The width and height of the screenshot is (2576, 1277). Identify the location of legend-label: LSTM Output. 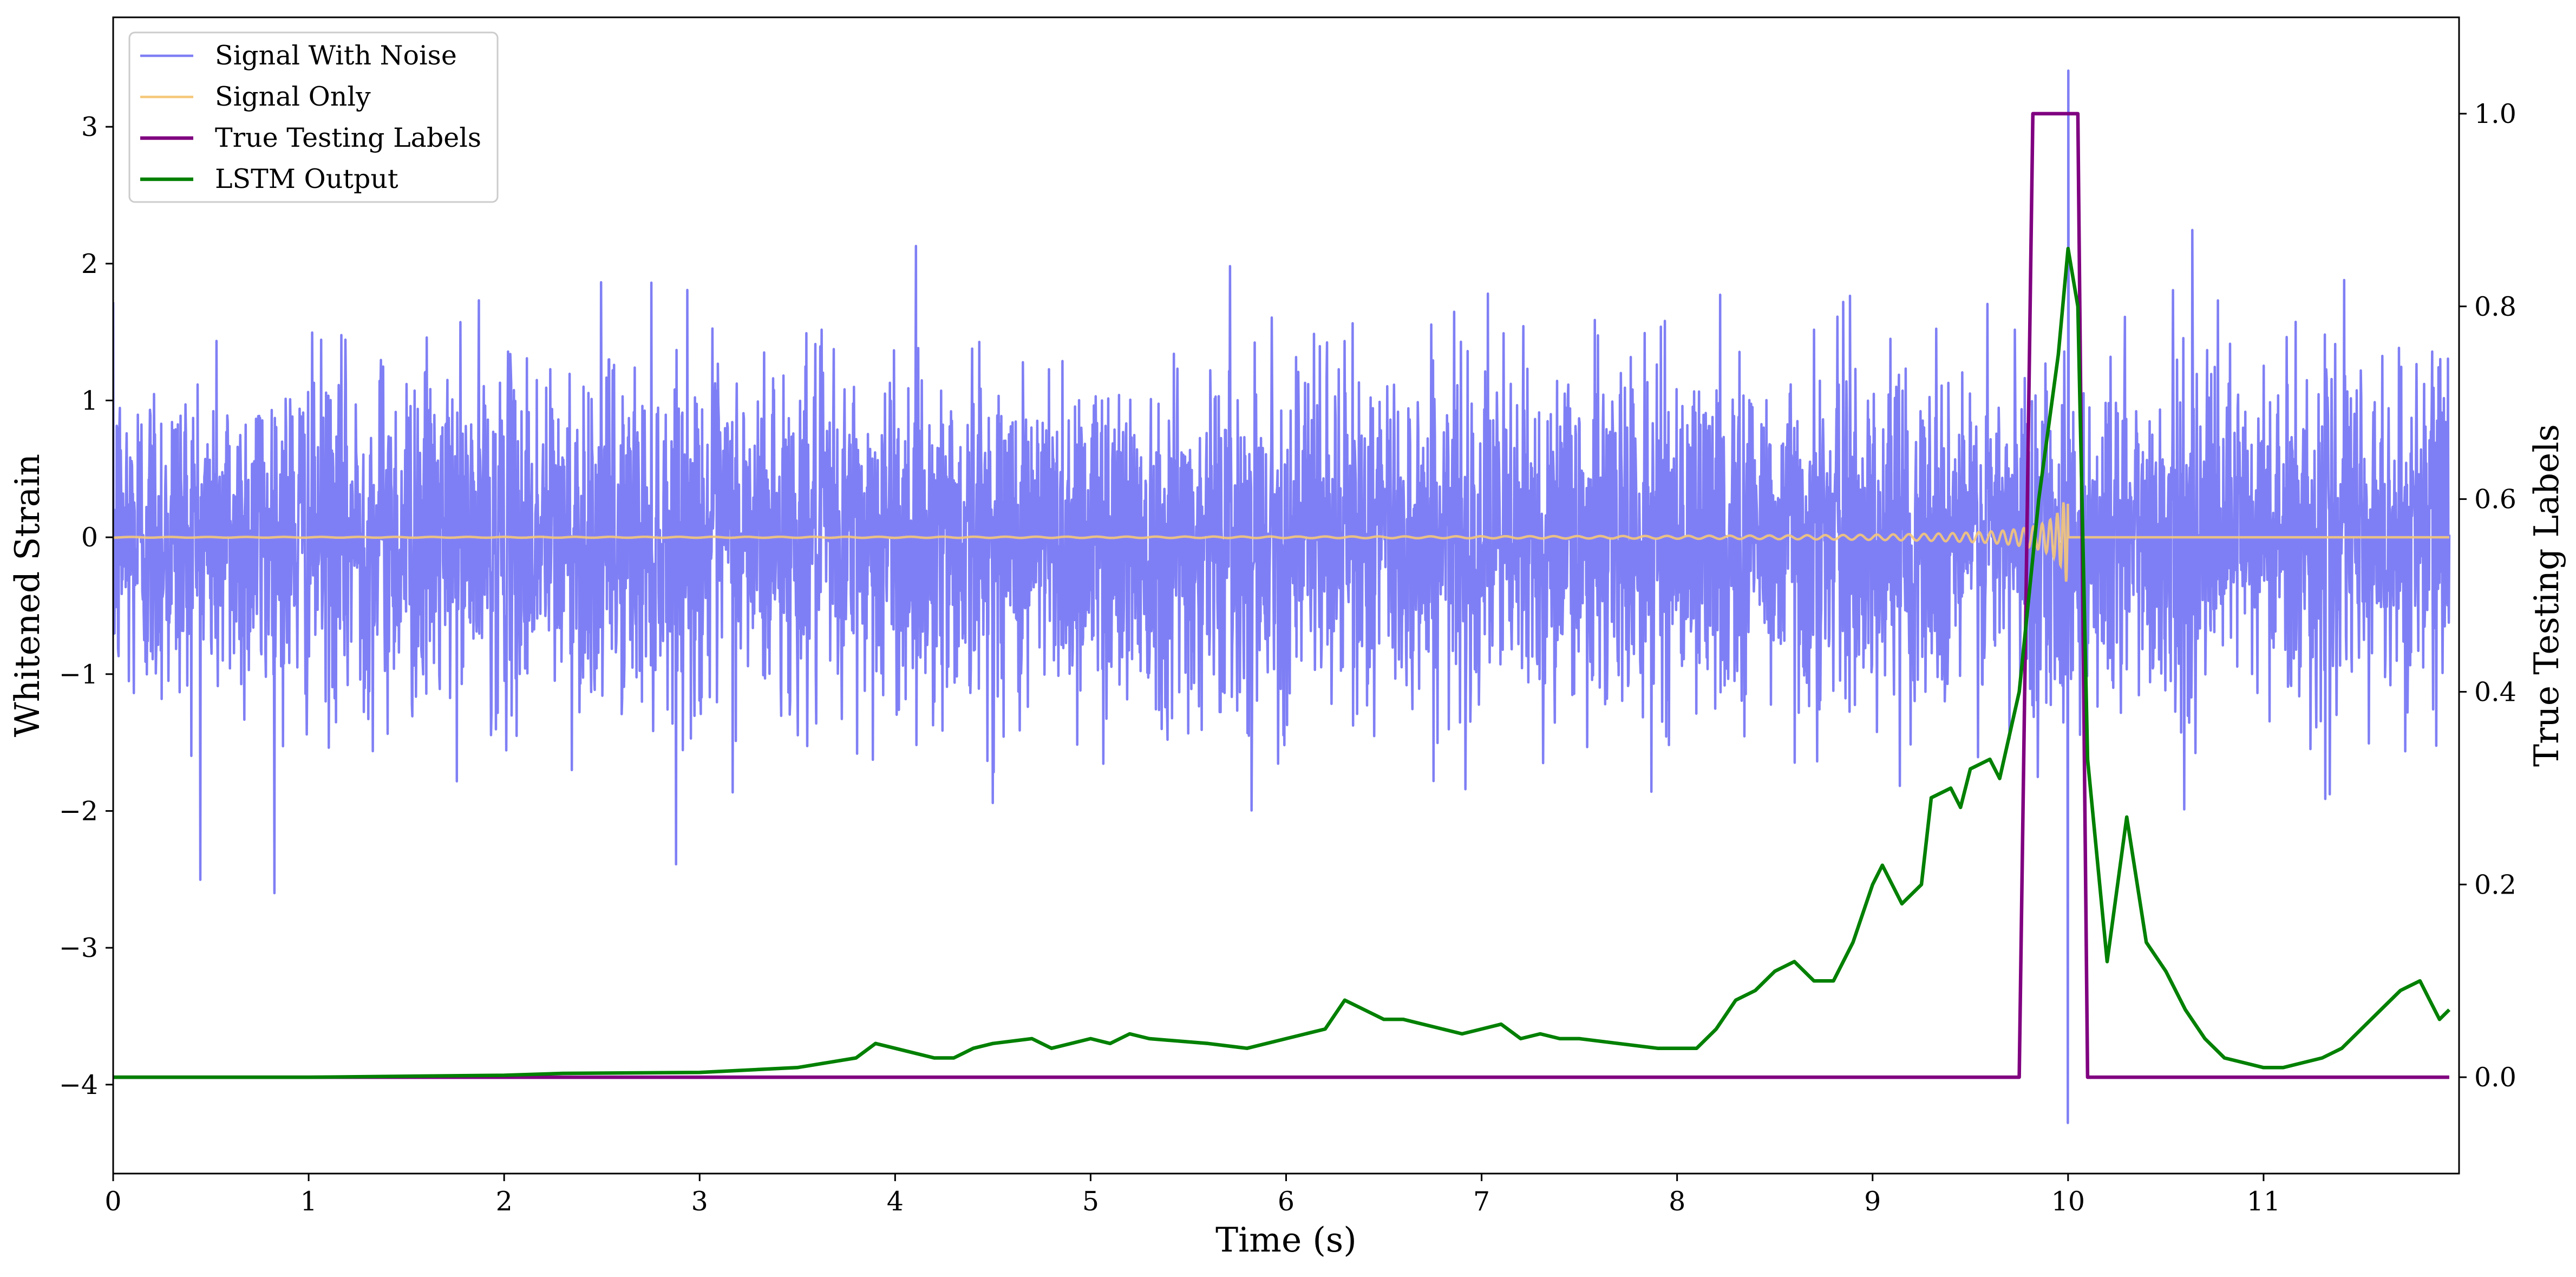
(307, 179).